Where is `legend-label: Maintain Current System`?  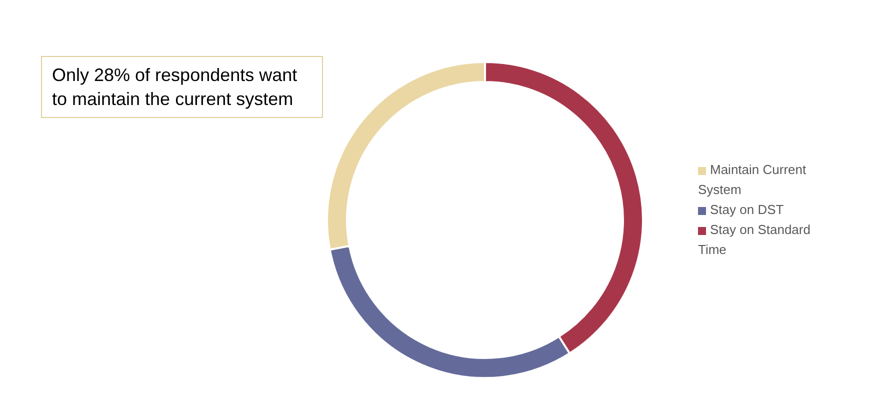
legend-label: Maintain Current System is located at coordinates (752, 179).